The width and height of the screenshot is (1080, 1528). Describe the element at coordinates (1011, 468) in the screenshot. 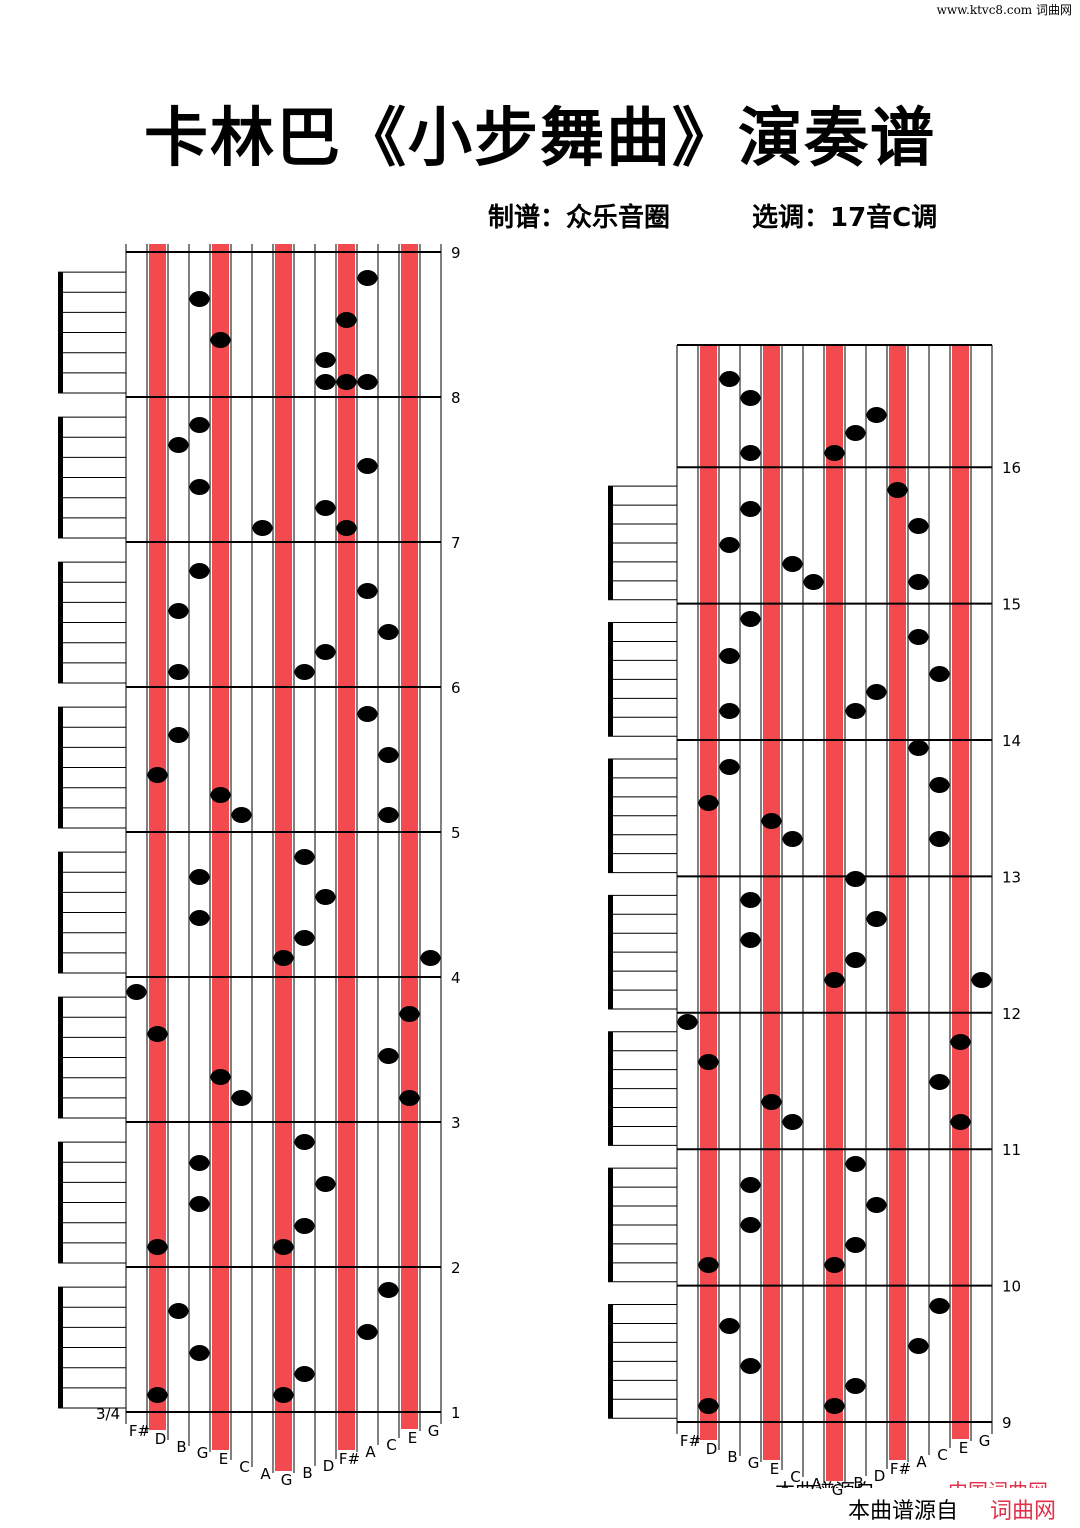

I see `measure-number: 16` at that location.